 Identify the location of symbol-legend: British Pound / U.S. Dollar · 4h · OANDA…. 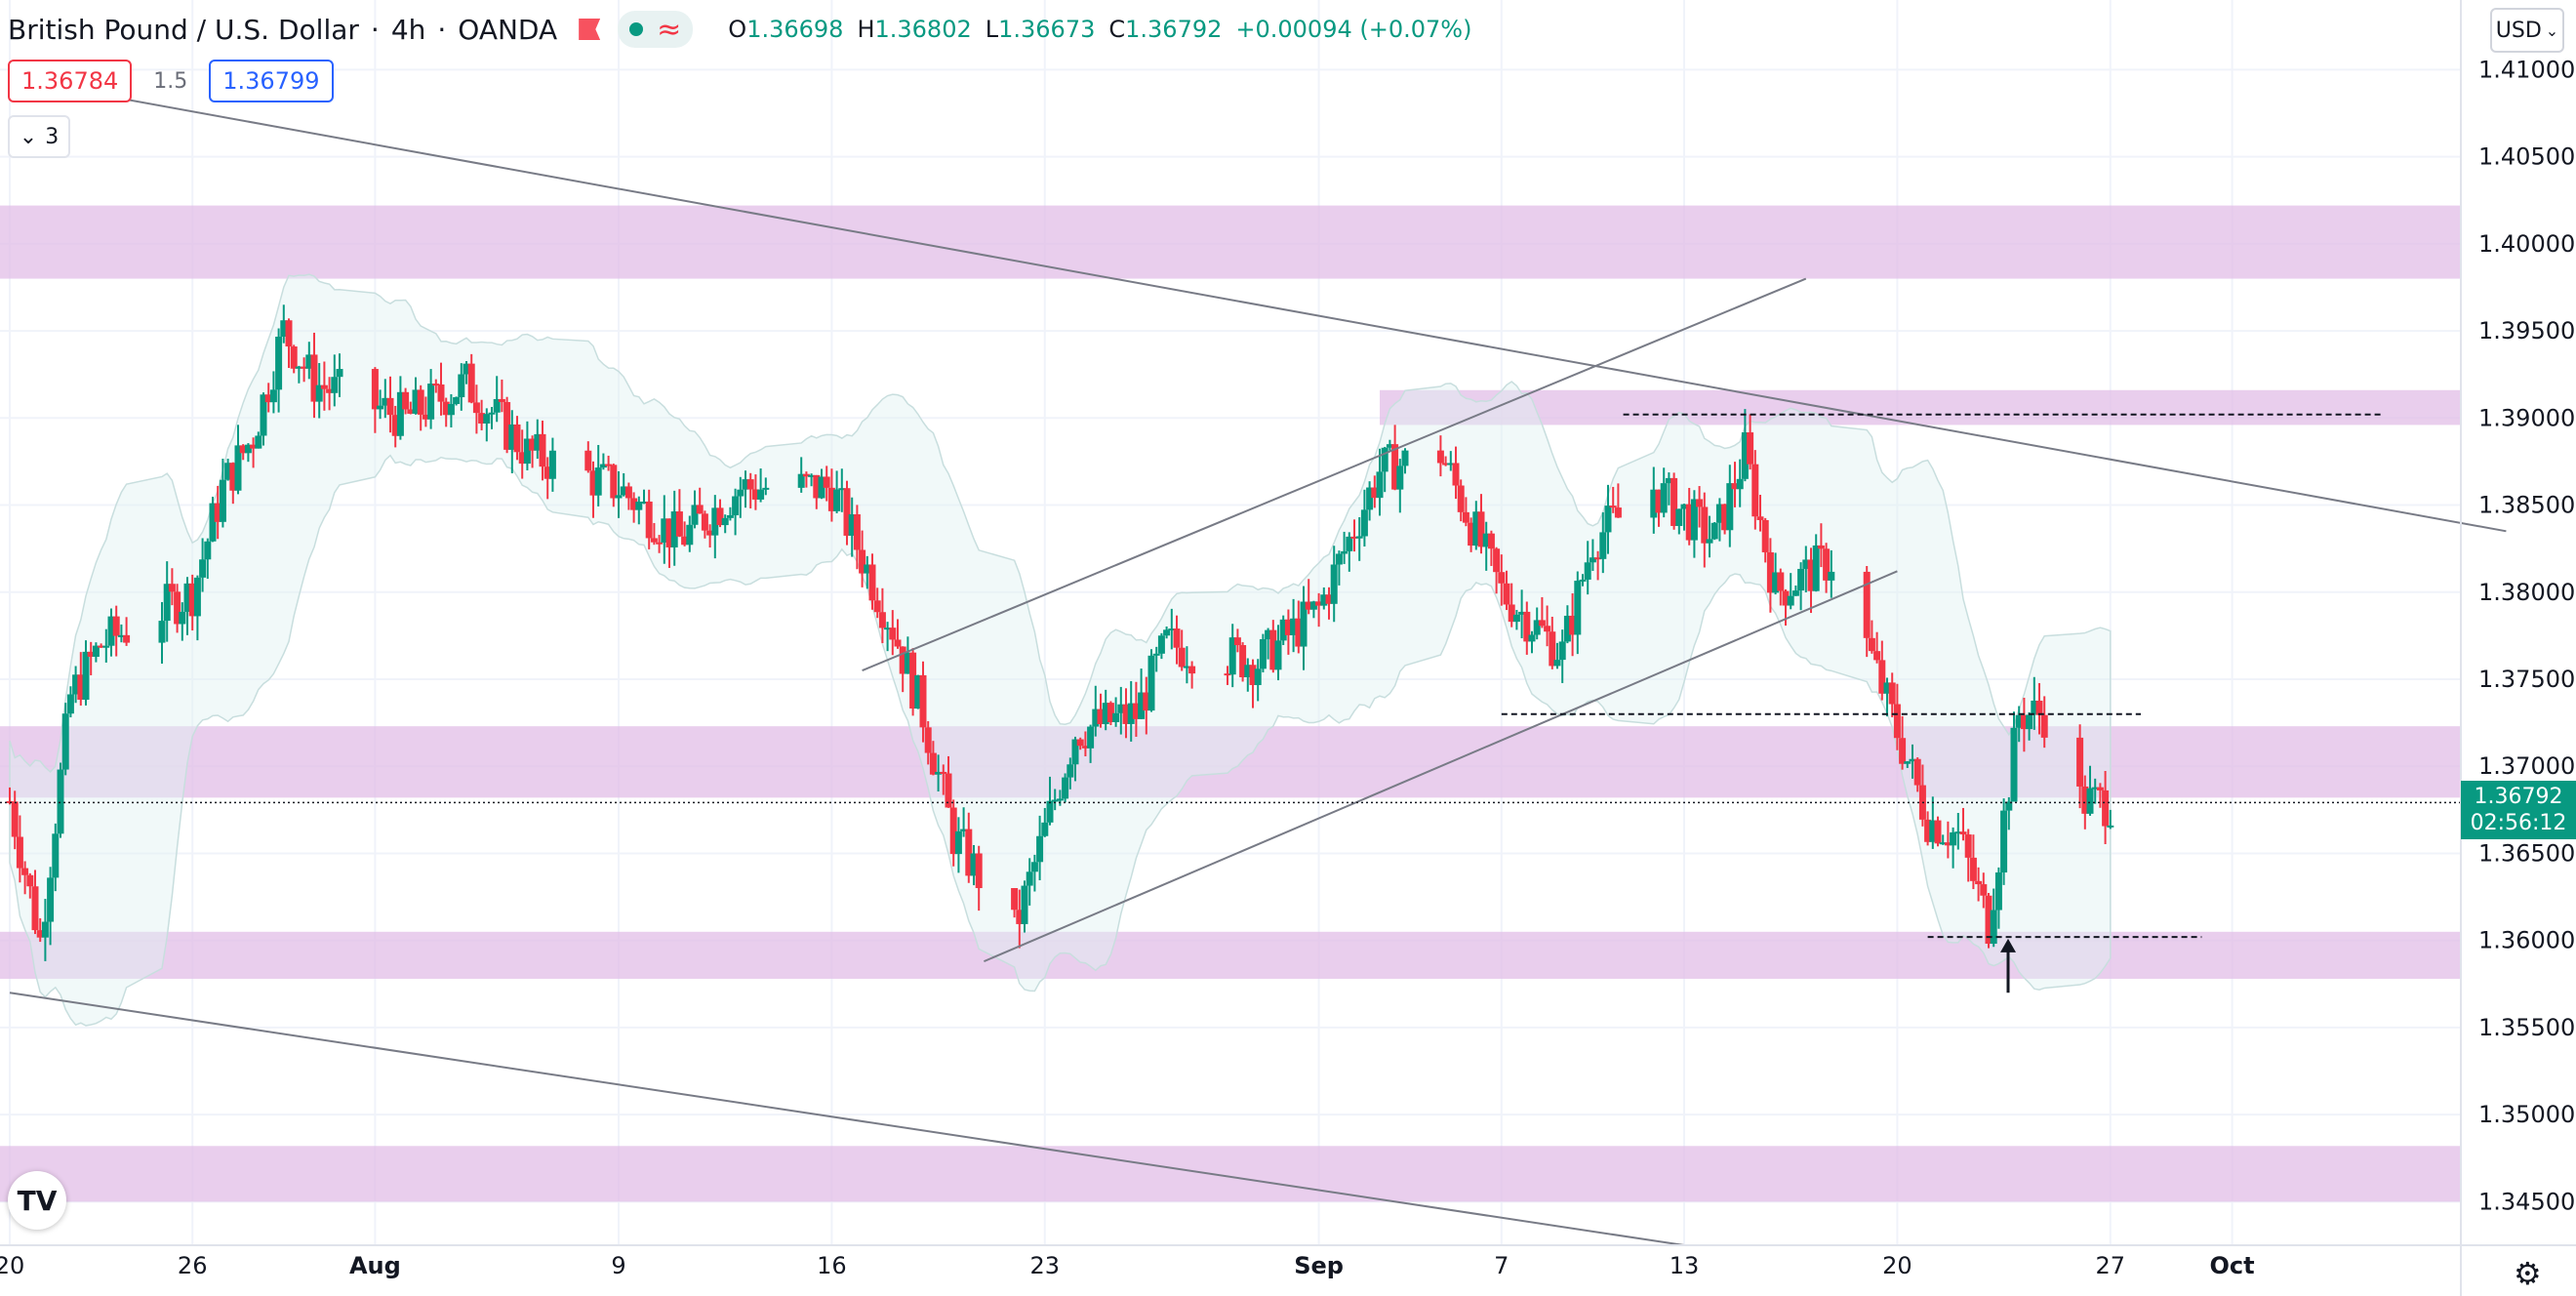
(740, 30).